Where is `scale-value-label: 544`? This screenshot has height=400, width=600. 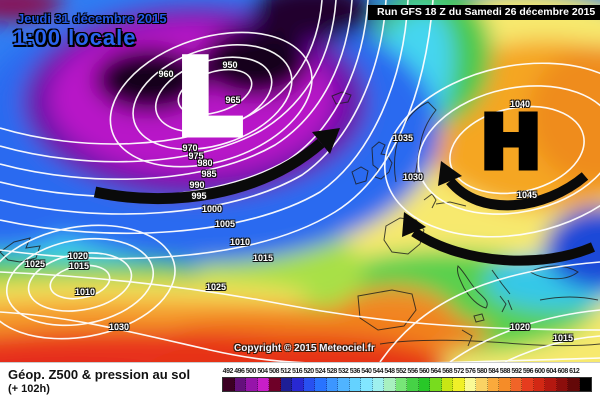 scale-value-label: 544 is located at coordinates (378, 371).